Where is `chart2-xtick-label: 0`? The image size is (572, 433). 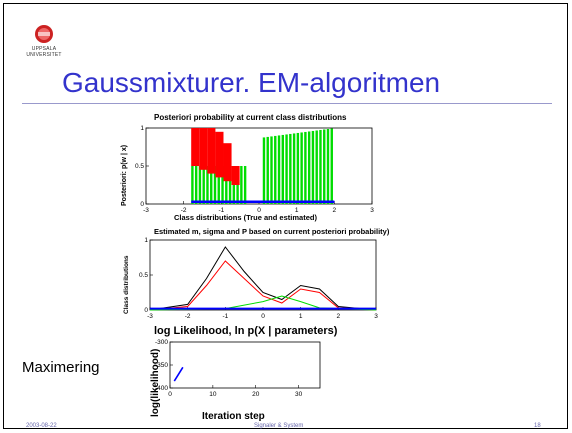 chart2-xtick-label: 0 is located at coordinates (263, 316).